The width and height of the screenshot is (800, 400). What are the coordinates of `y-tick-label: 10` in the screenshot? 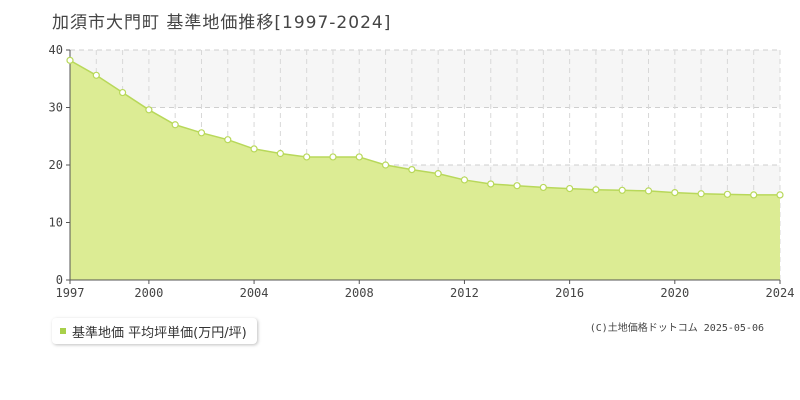 It's located at (56, 223).